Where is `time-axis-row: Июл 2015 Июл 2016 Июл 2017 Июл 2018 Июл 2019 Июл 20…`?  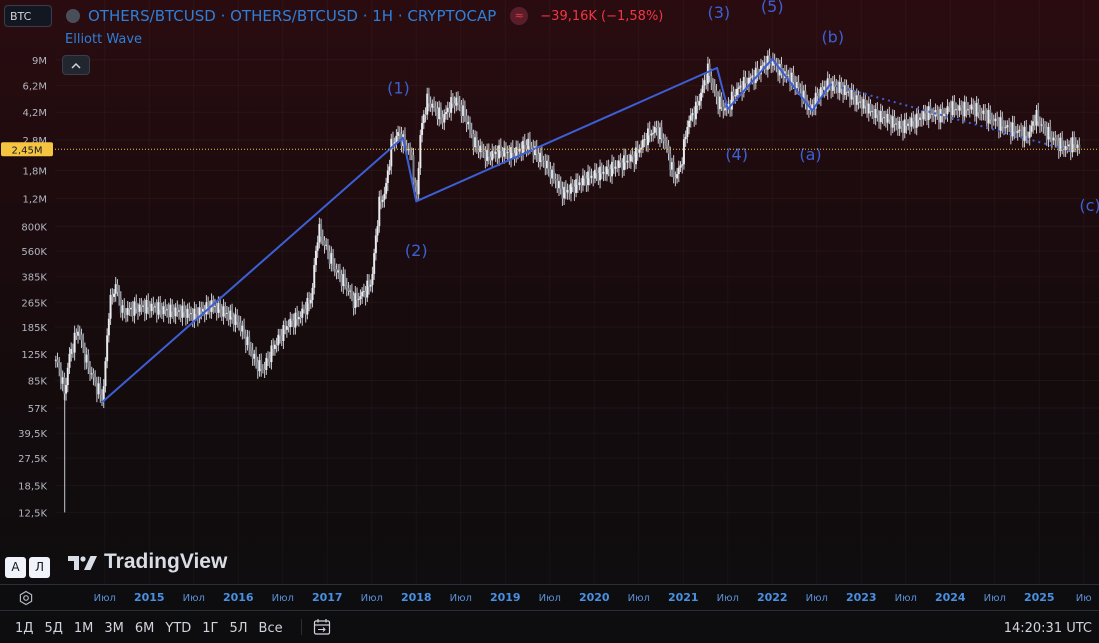 time-axis-row: Июл 2015 Июл 2016 Июл 2017 Июл 2018 Июл 2019 Июл 20… is located at coordinates (549, 596).